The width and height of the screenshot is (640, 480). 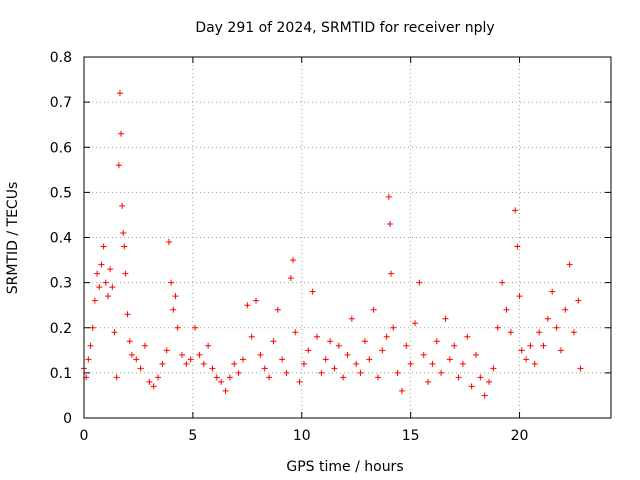 What do you see at coordinates (61, 284) in the screenshot?
I see `y-tick-label: 0.3` at bounding box center [61, 284].